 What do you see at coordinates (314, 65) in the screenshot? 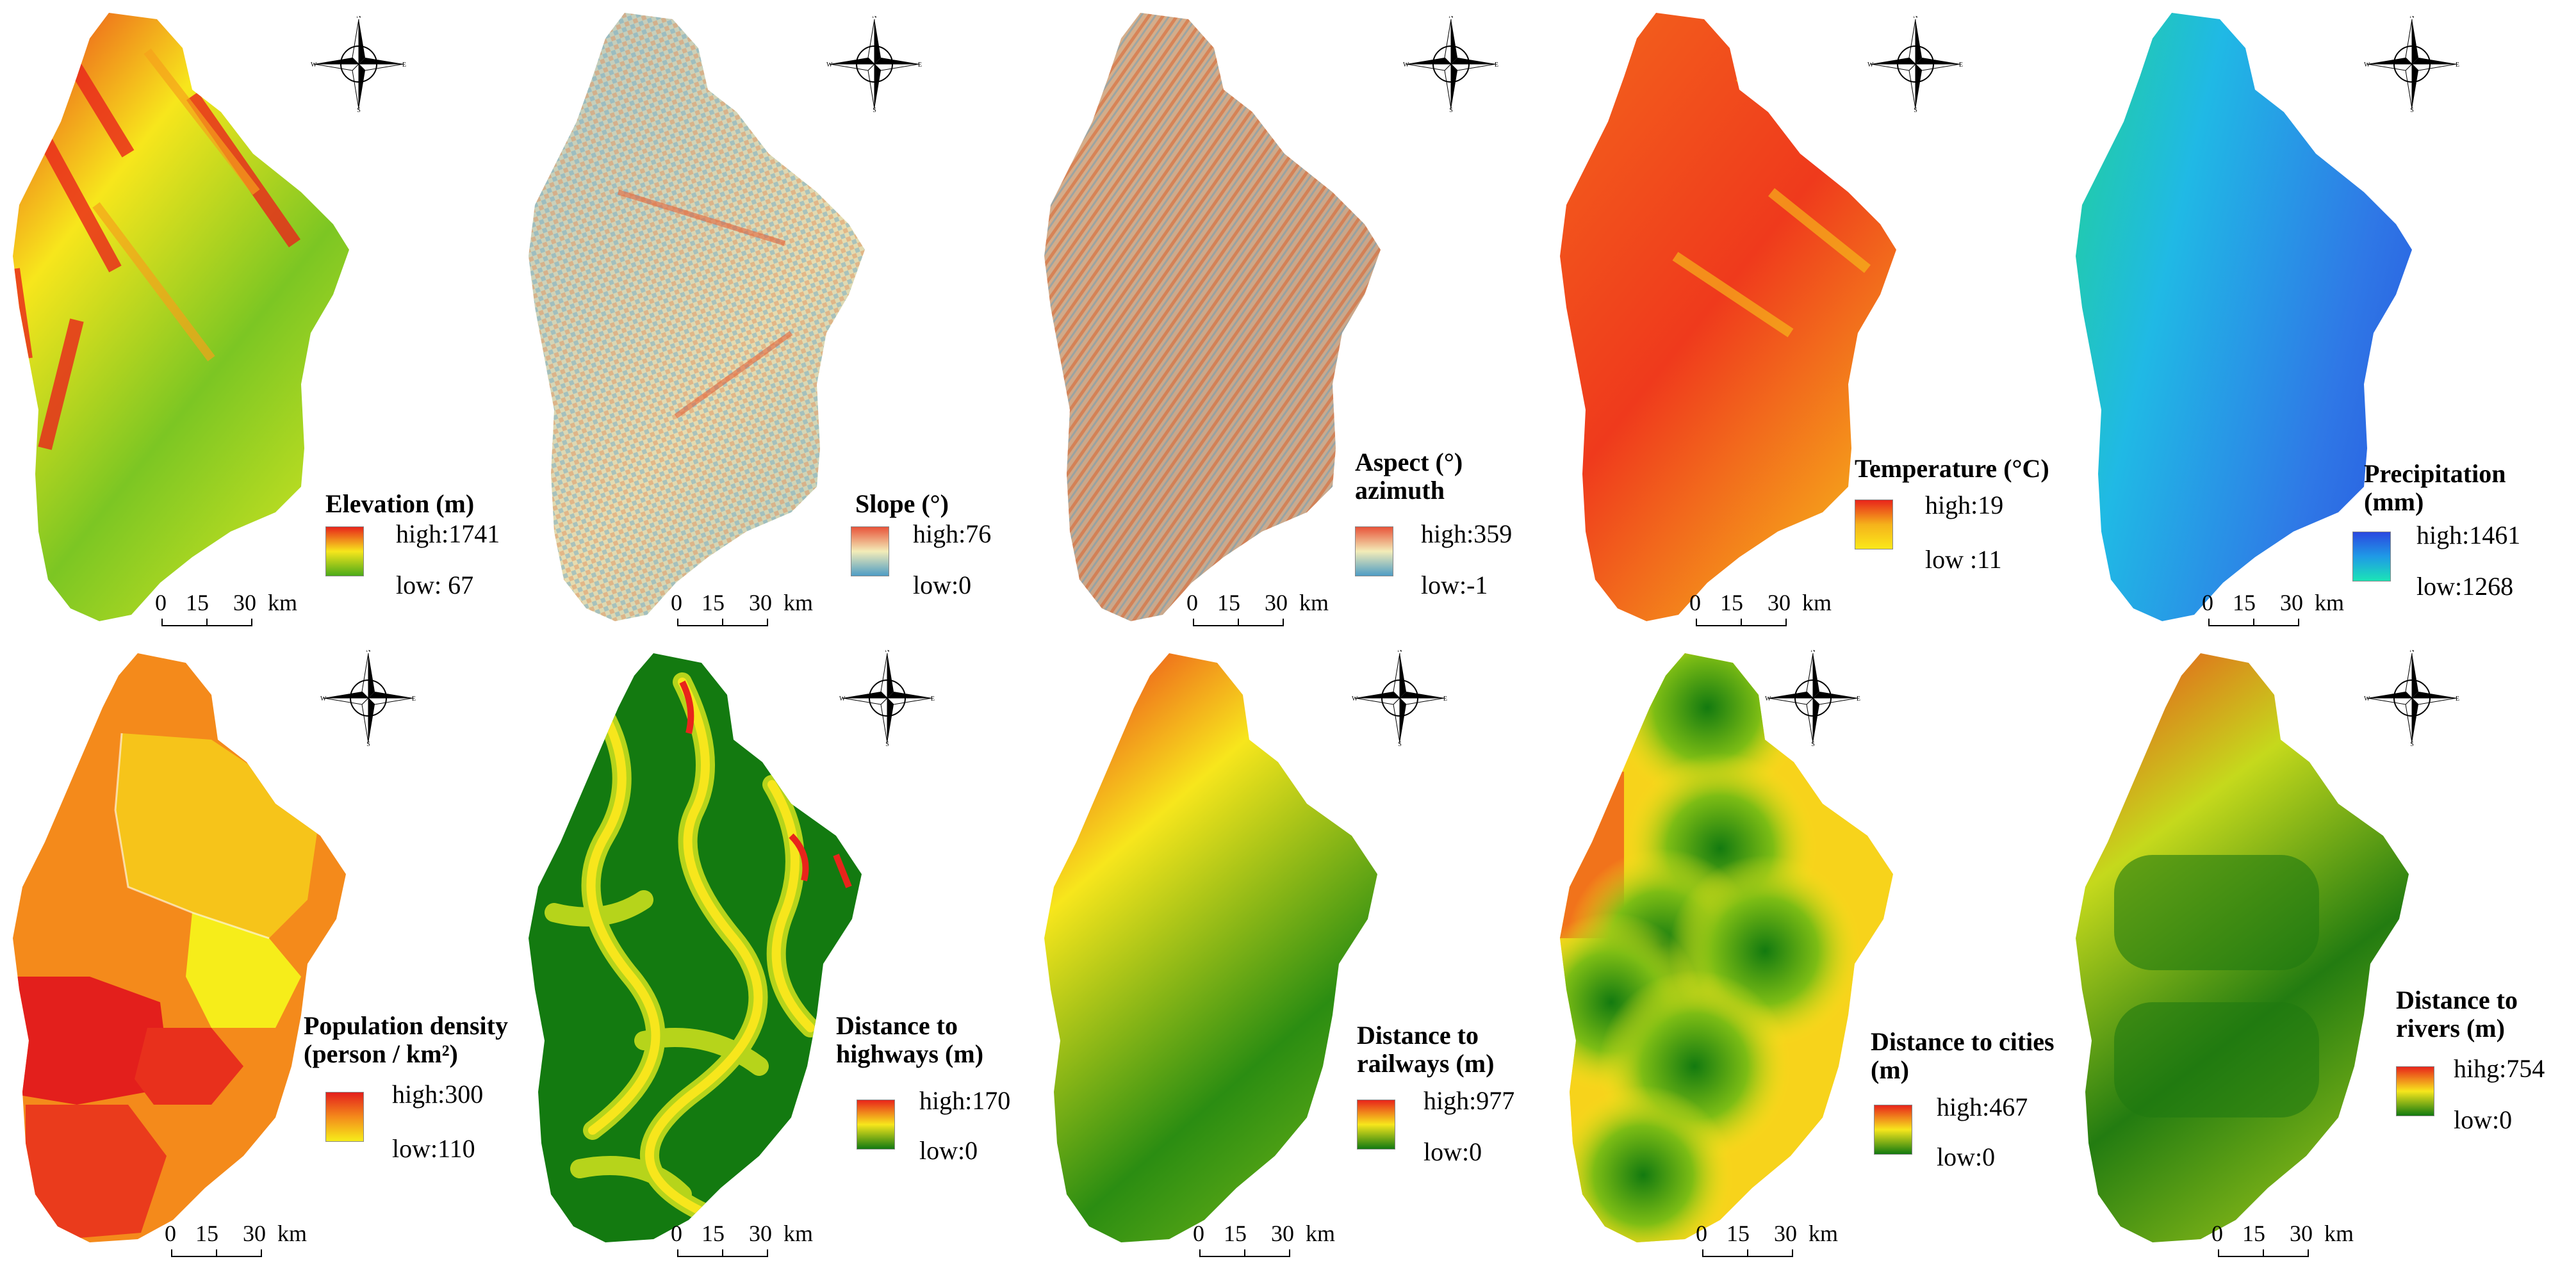
I see `compass-w: W` at bounding box center [314, 65].